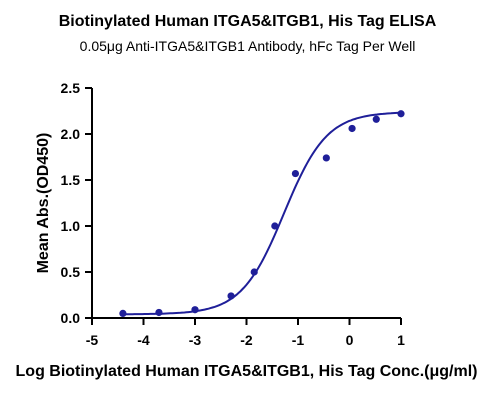  I want to click on y-tick-label: 1.0, so click(71, 226).